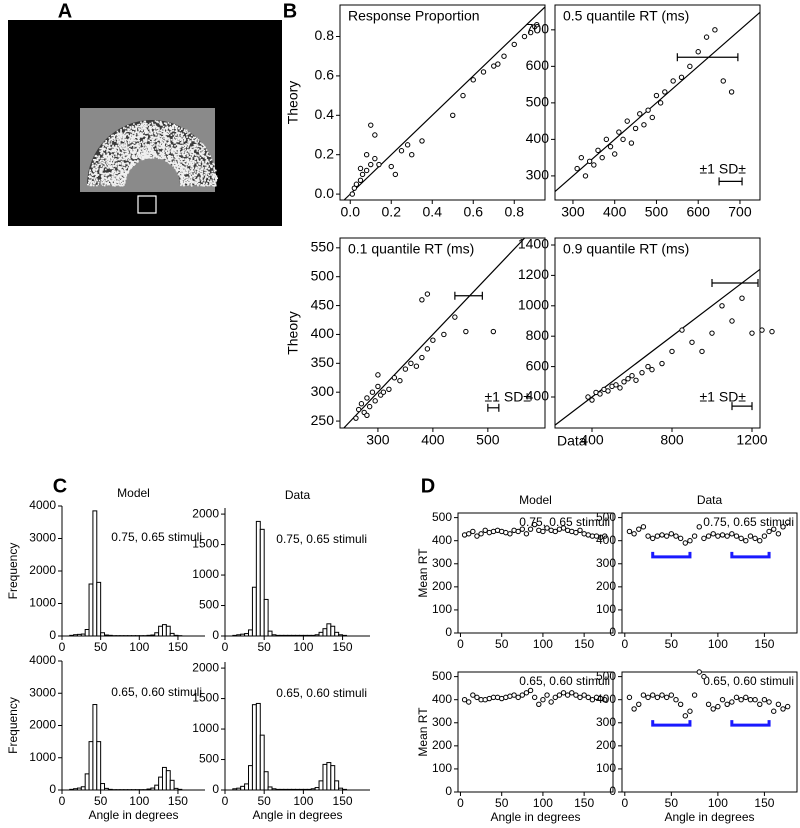 The image size is (800, 828). What do you see at coordinates (709, 573) in the screenshot?
I see `plot-frame` at bounding box center [709, 573].